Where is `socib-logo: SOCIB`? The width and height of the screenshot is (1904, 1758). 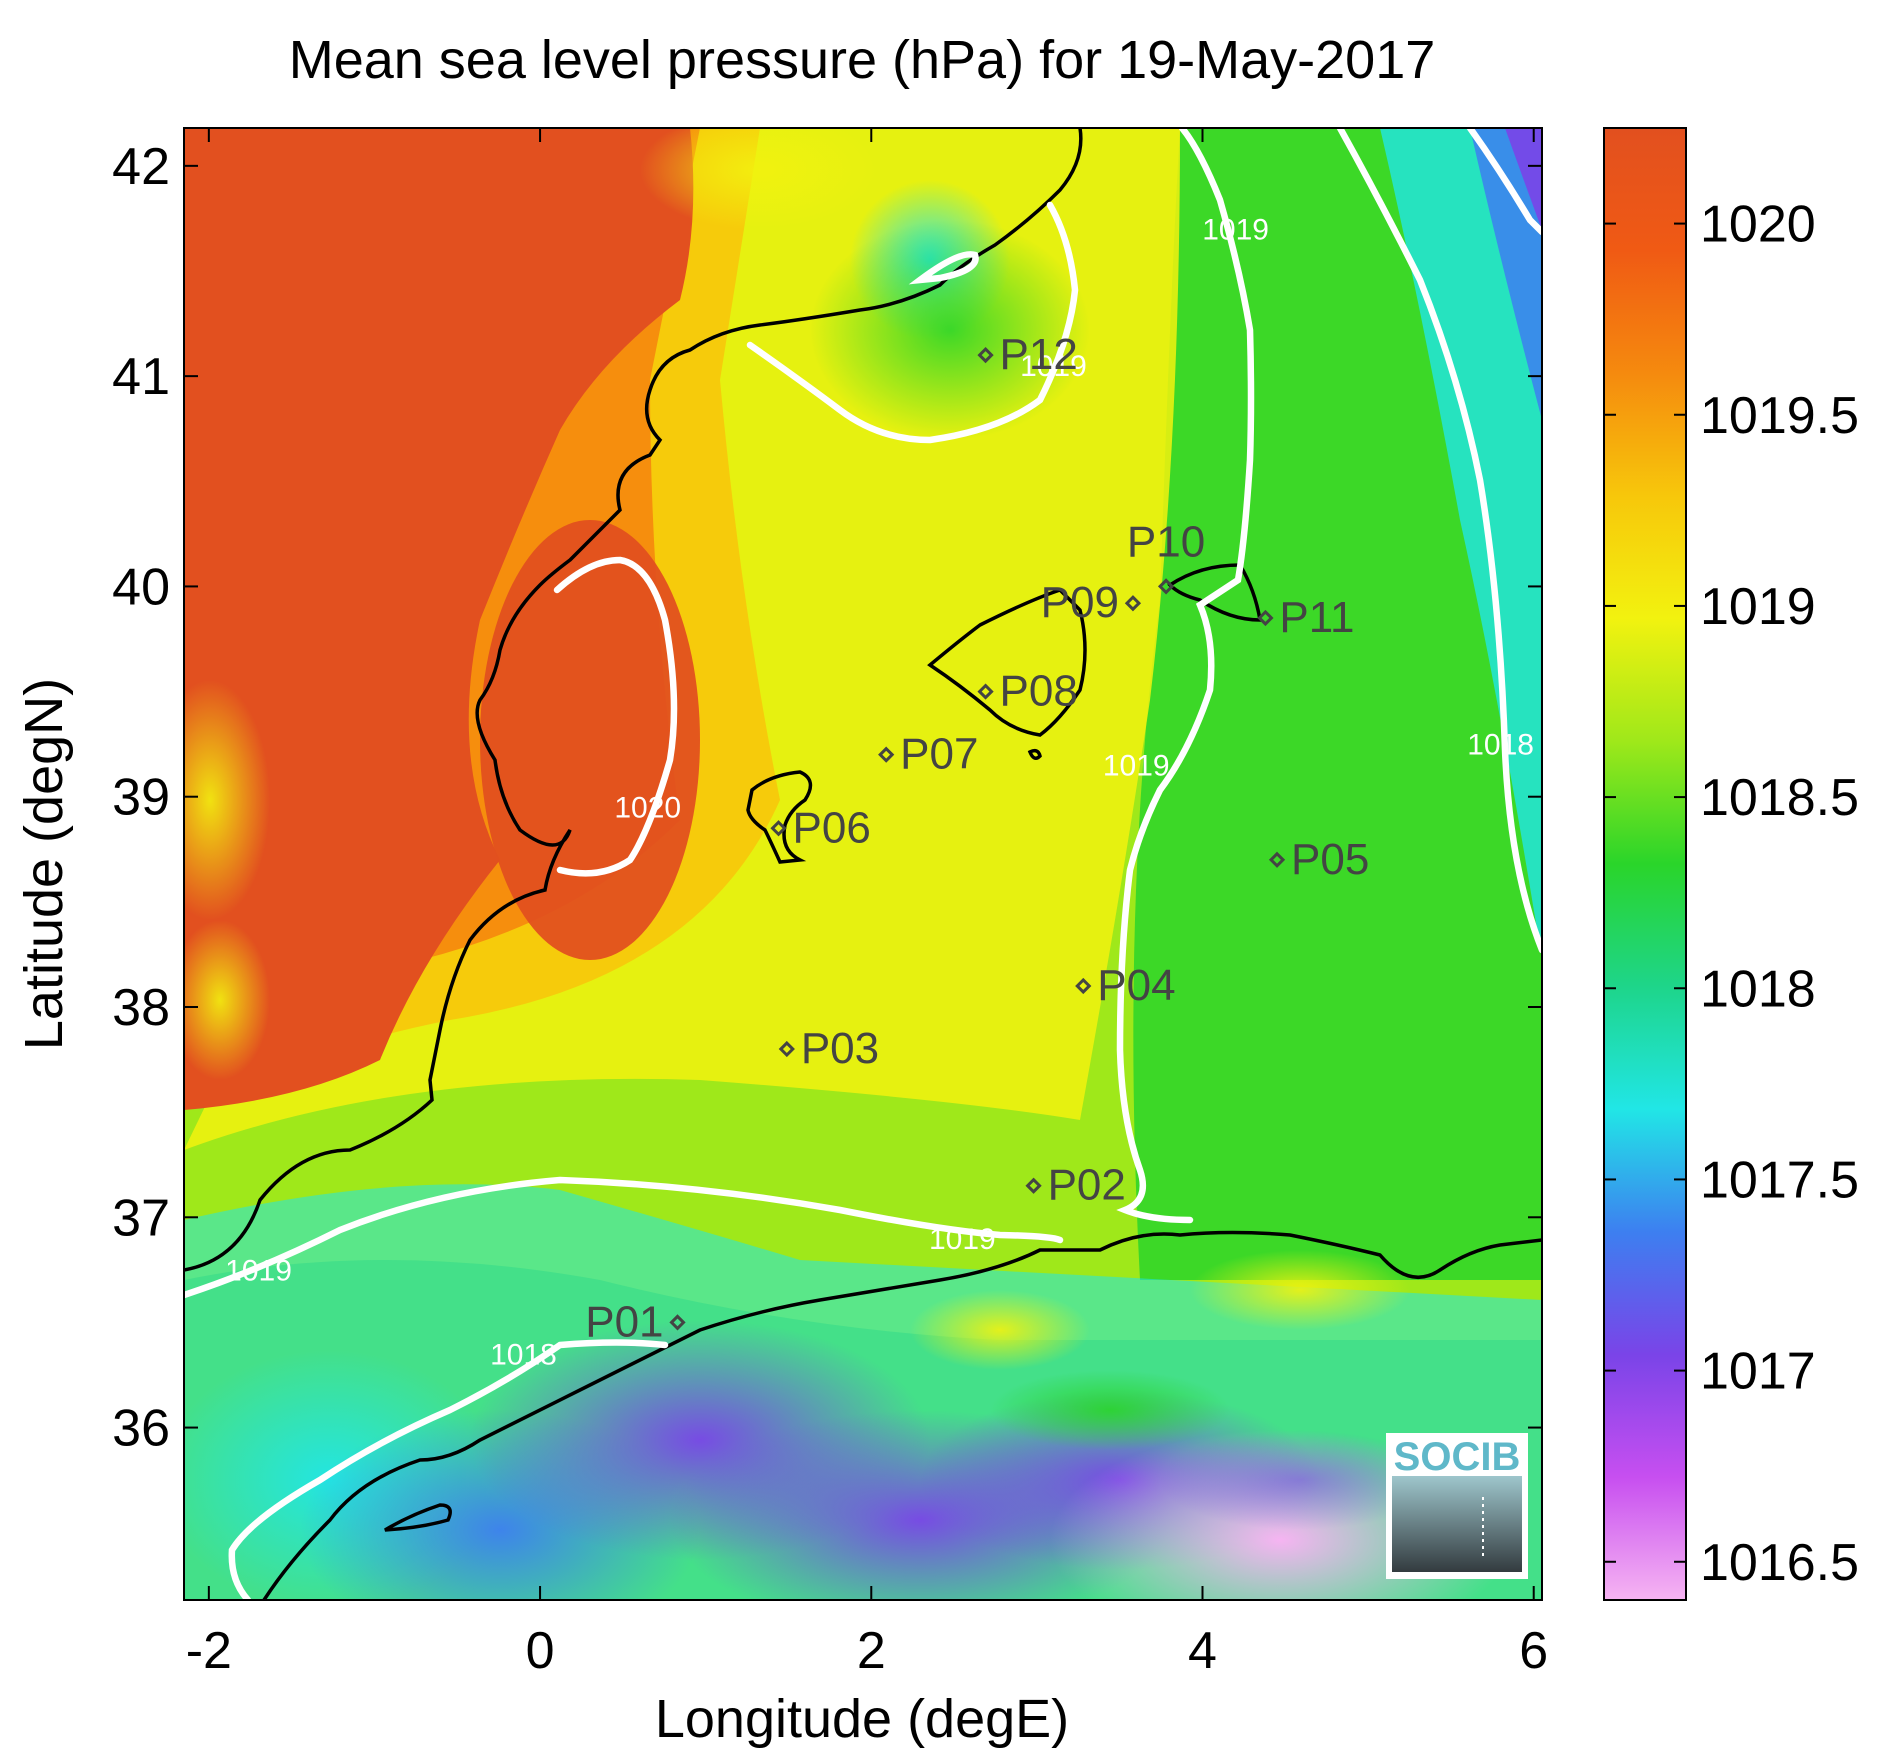 socib-logo: SOCIB is located at coordinates (1457, 1506).